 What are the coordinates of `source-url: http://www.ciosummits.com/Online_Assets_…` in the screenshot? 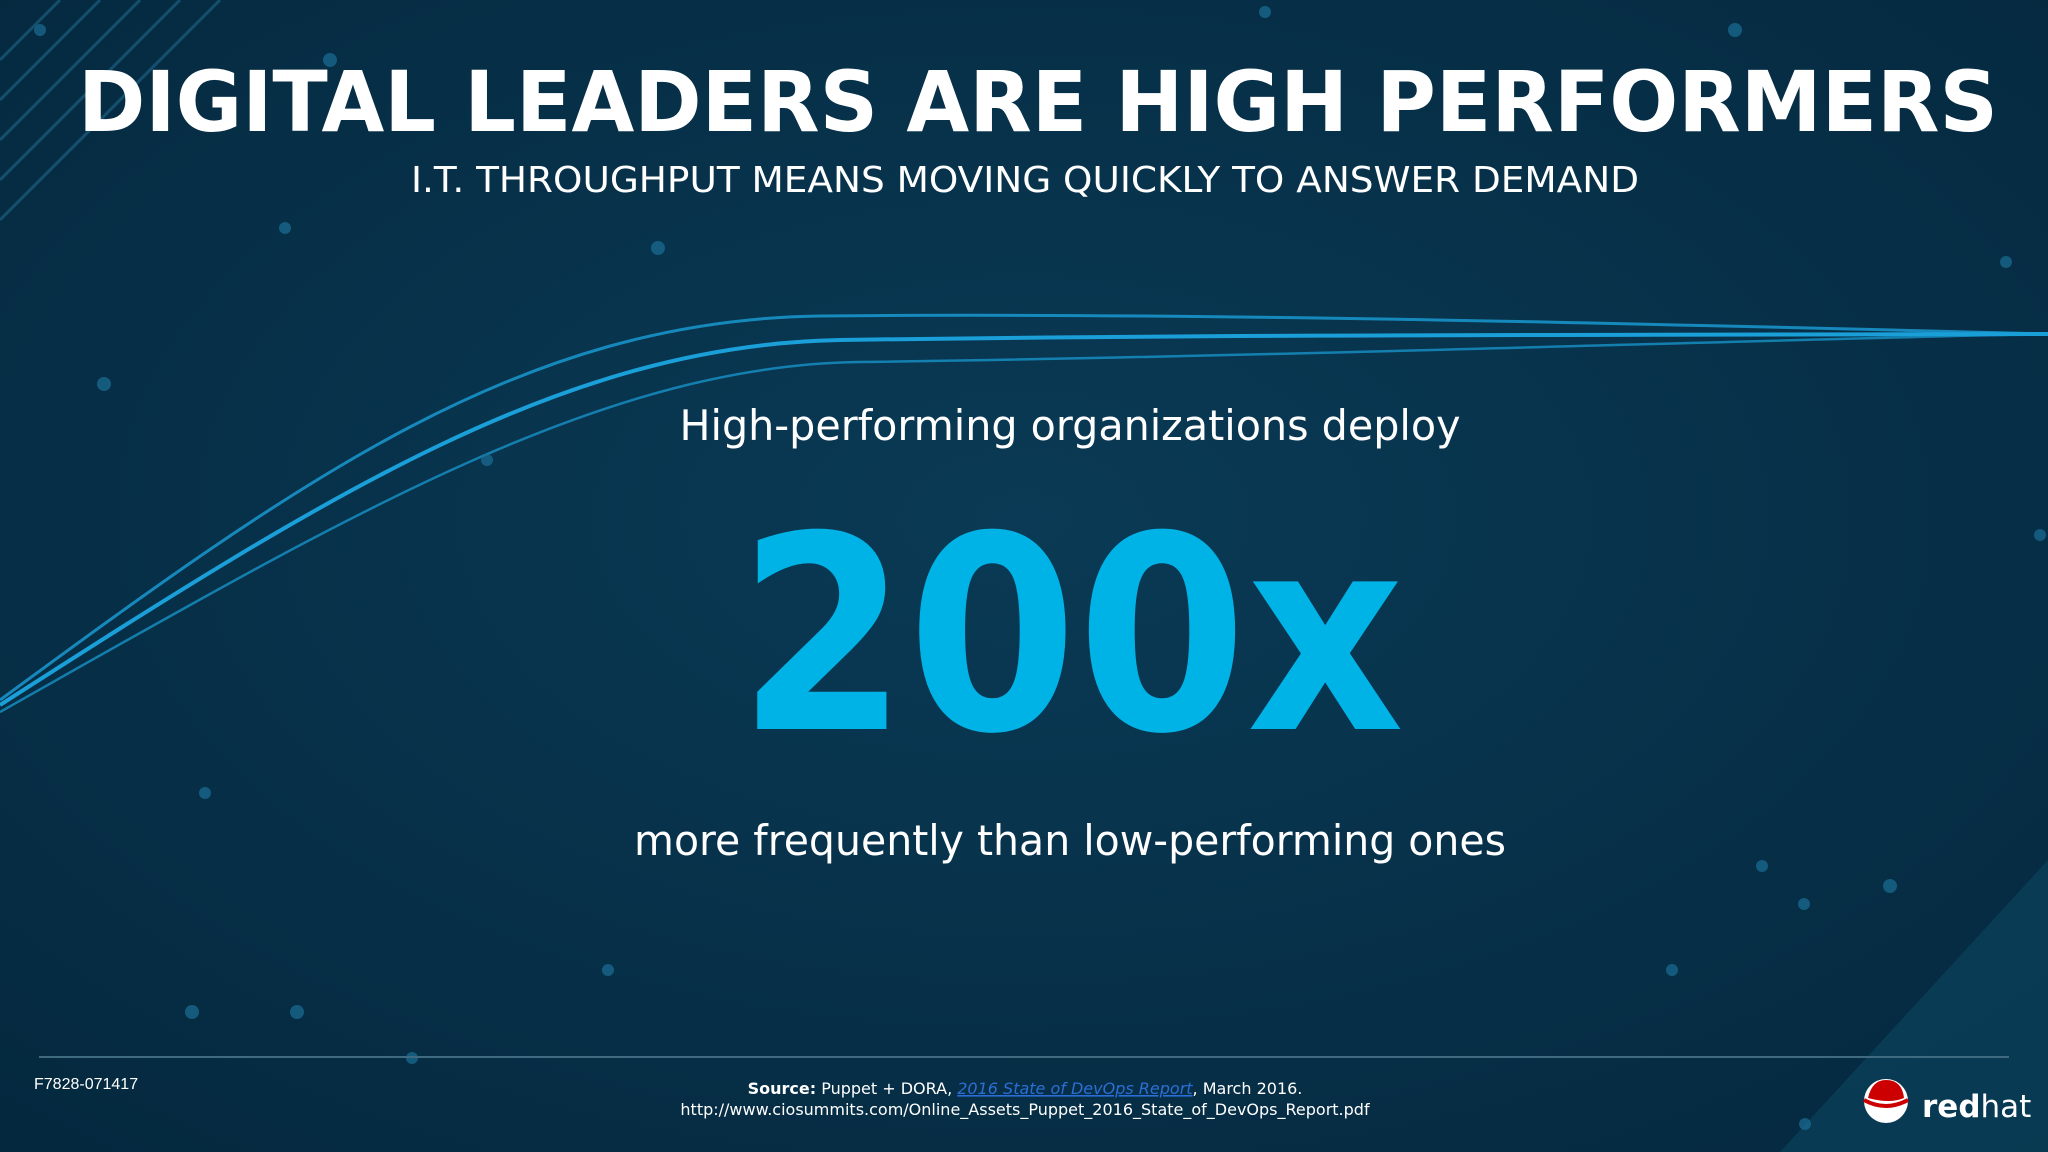 It's located at (1025, 1110).